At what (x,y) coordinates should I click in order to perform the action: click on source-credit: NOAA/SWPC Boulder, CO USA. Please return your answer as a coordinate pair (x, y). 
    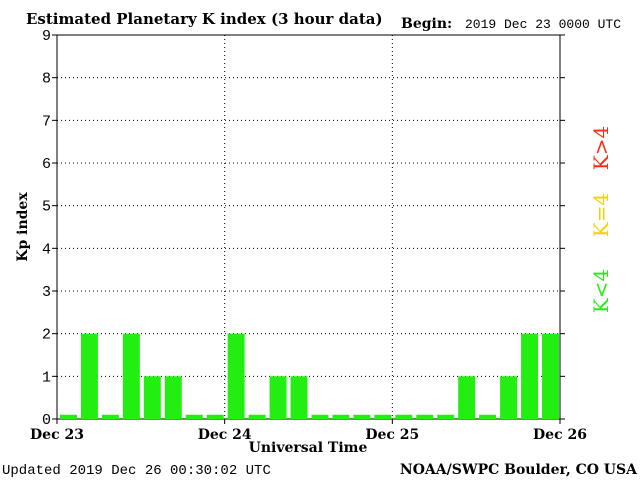
    Looking at the image, I should click on (519, 470).